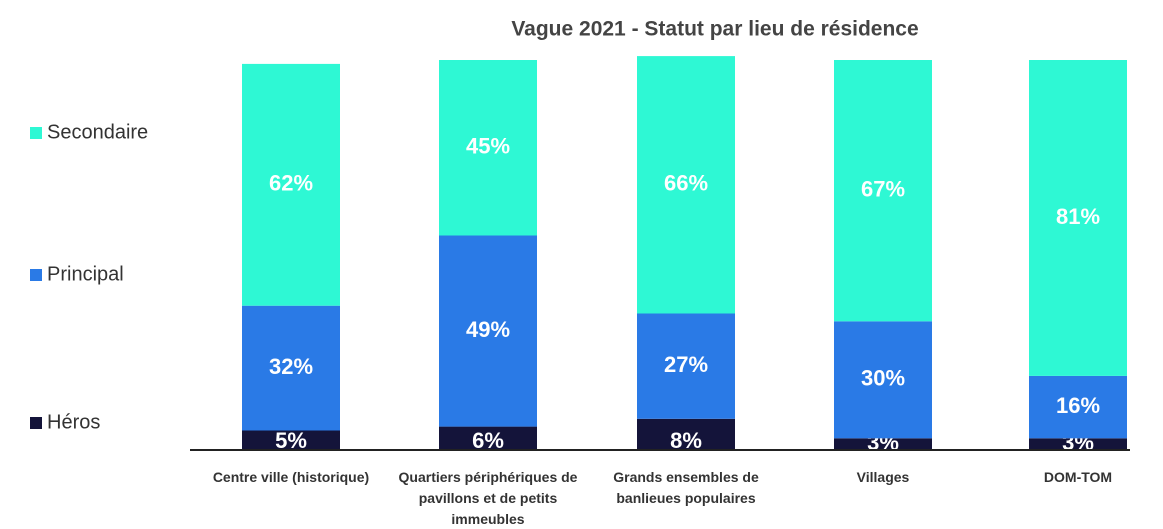 The height and width of the screenshot is (529, 1163). Describe the element at coordinates (73, 422) in the screenshot. I see `legend-label: Héros` at that location.